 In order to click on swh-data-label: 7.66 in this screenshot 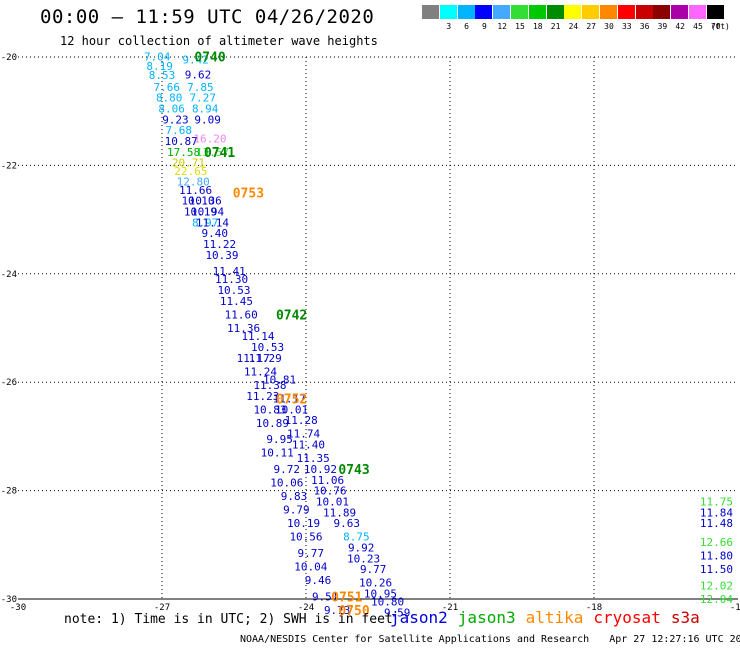, I will do `click(167, 87)`.